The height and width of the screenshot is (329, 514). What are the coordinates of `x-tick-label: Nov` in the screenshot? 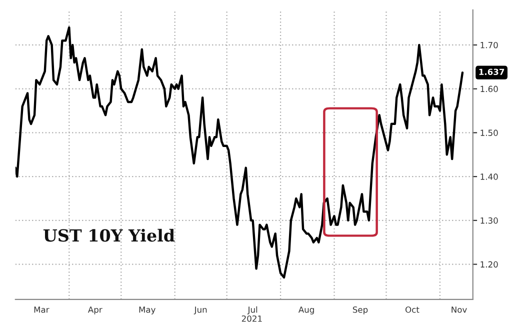 It's located at (459, 309).